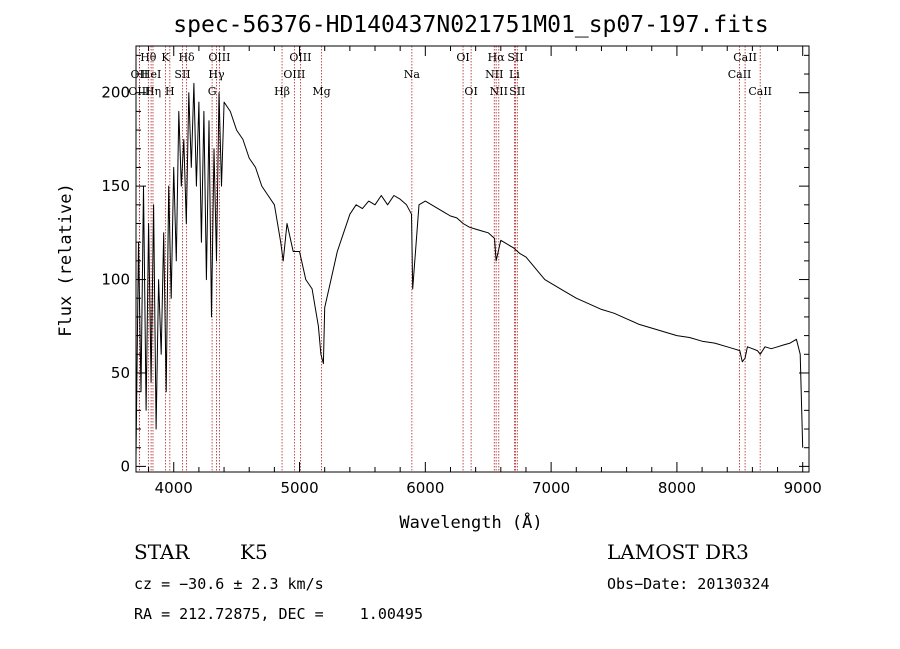  I want to click on line-label-17: OI, so click(462, 57).